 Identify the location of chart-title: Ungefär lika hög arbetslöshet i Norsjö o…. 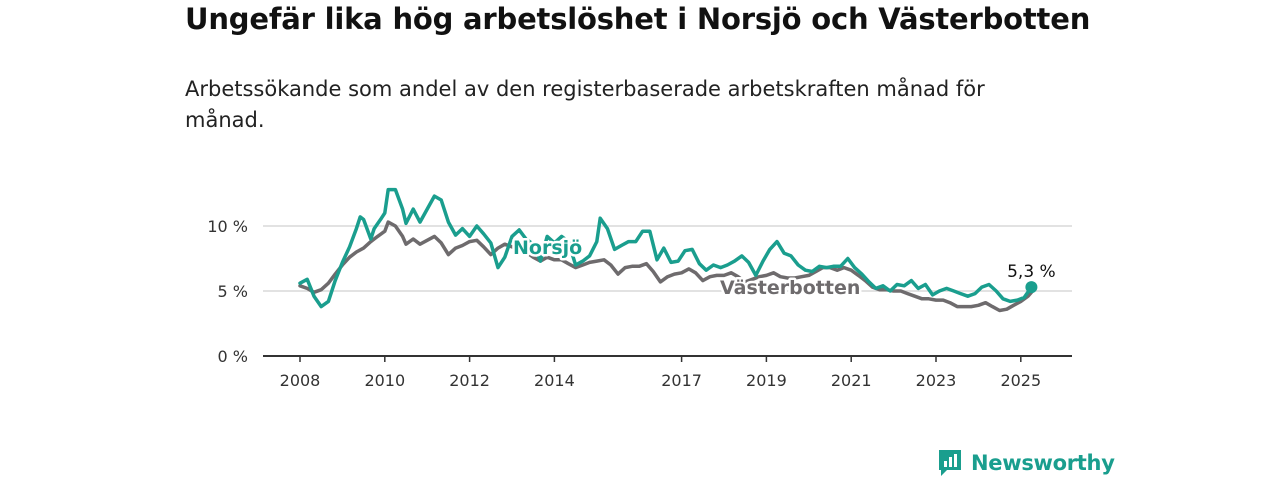
(638, 19).